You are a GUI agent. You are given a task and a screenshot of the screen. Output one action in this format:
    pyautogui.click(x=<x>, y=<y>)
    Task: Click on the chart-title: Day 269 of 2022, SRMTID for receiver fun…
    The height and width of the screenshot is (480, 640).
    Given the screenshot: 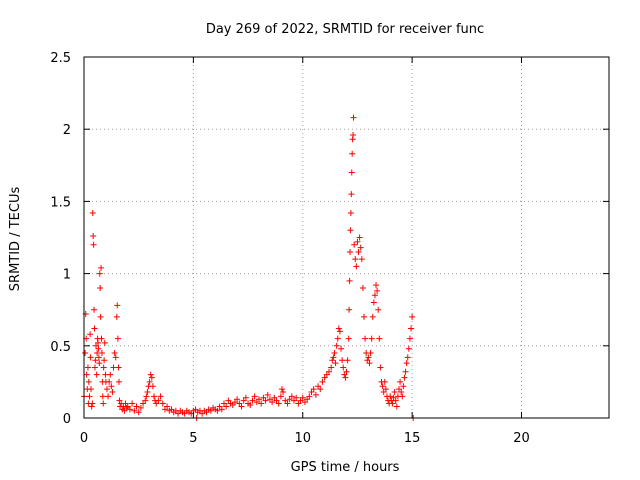 What is the action you would take?
    pyautogui.click(x=345, y=29)
    